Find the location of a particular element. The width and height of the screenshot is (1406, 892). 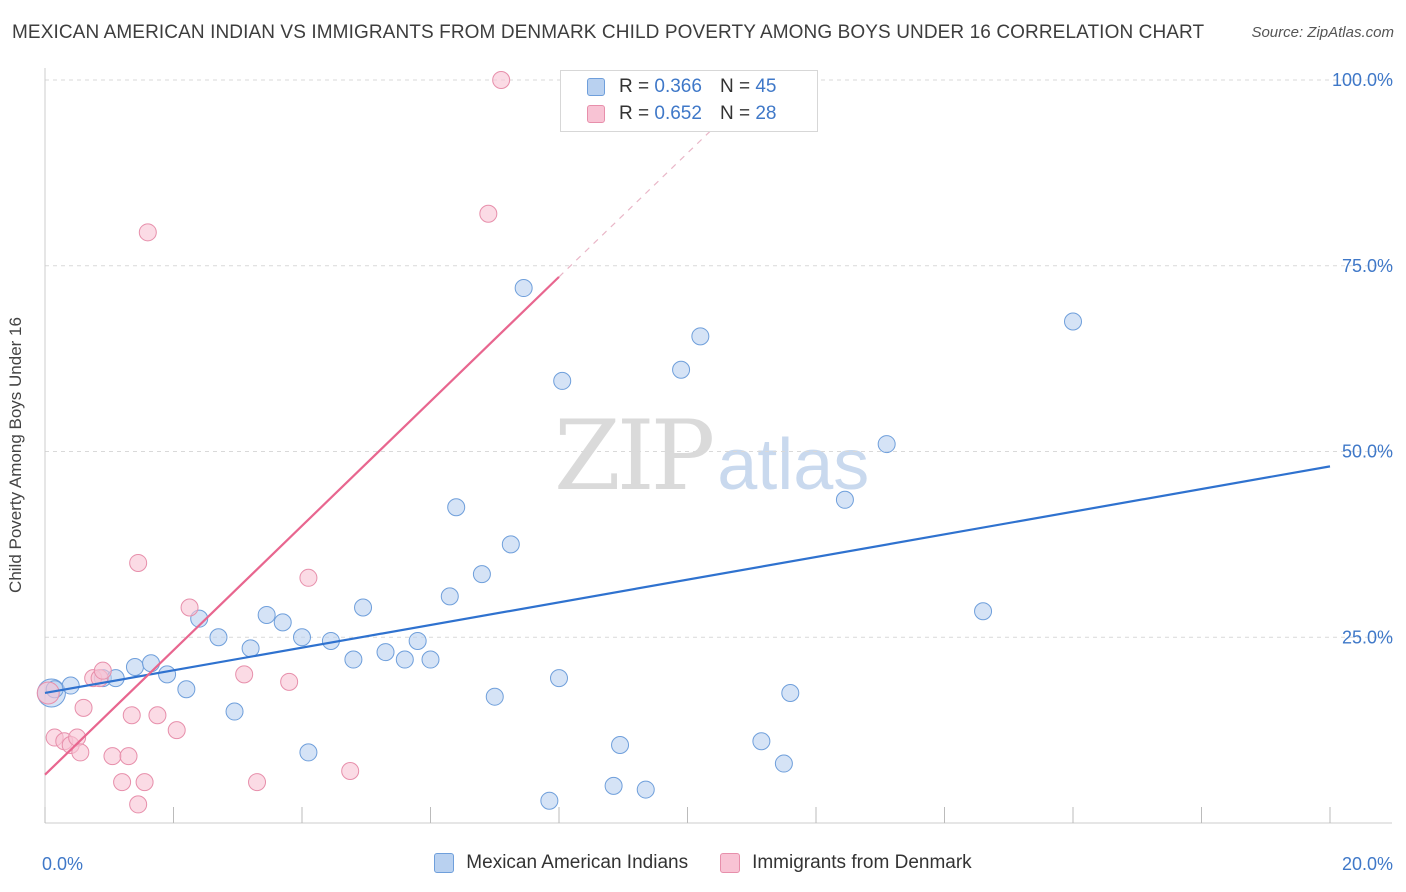

legend-series-name: Immigrants from Denmark is located at coordinates (862, 862).